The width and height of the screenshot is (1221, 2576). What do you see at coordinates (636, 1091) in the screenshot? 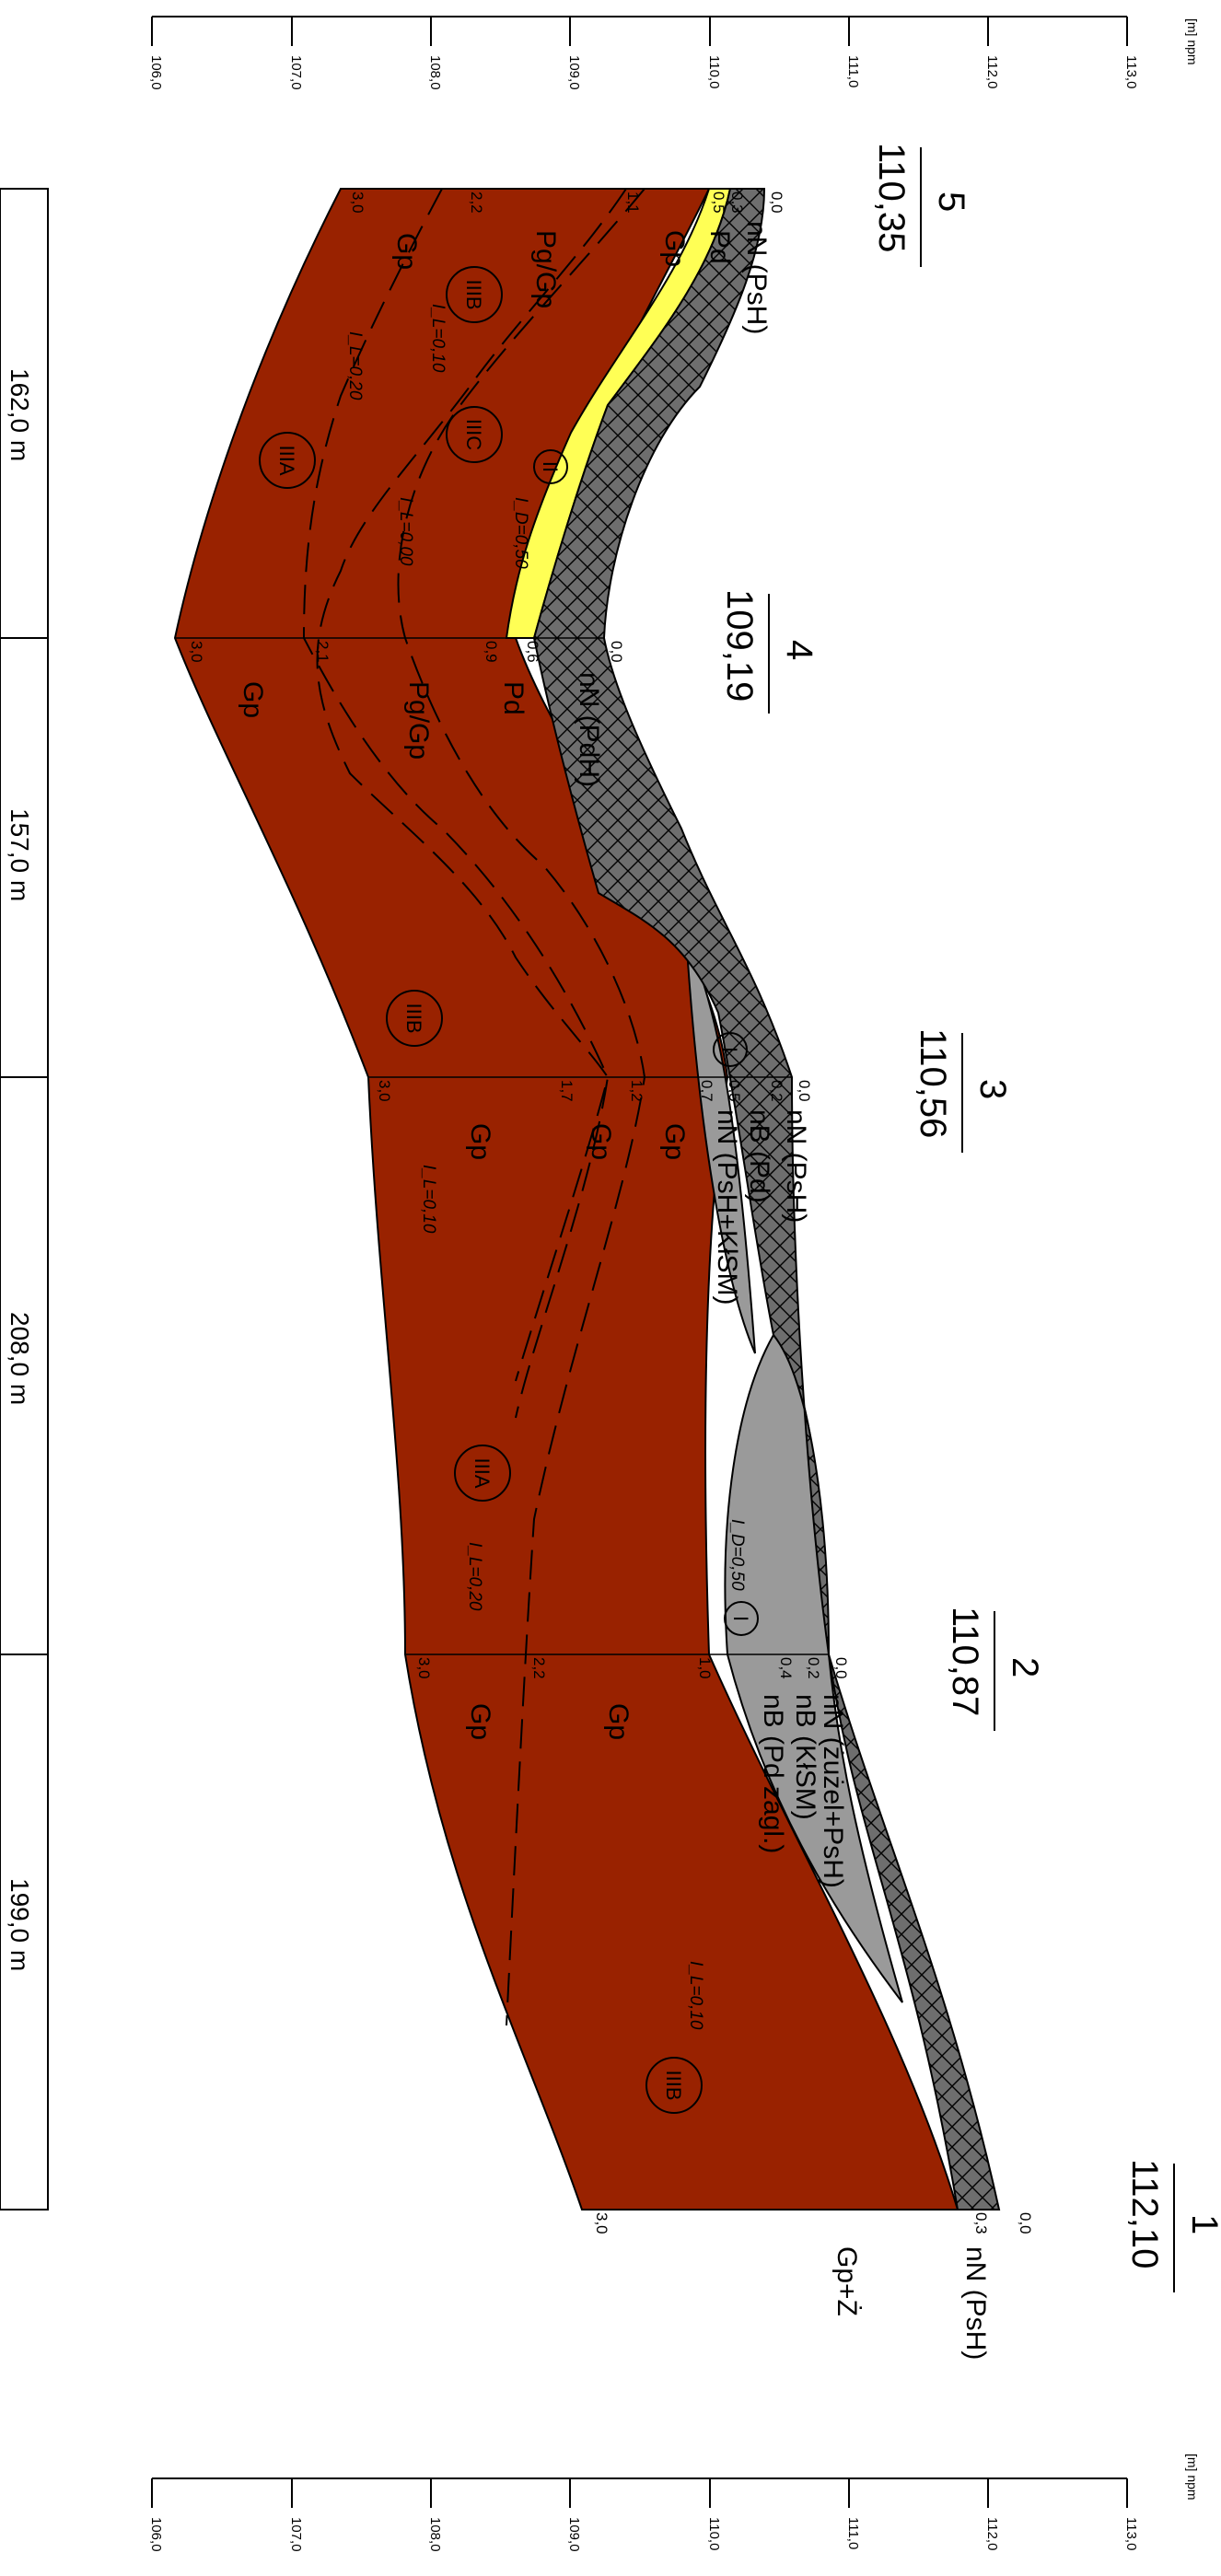
I see `depth-label: 1,2` at bounding box center [636, 1091].